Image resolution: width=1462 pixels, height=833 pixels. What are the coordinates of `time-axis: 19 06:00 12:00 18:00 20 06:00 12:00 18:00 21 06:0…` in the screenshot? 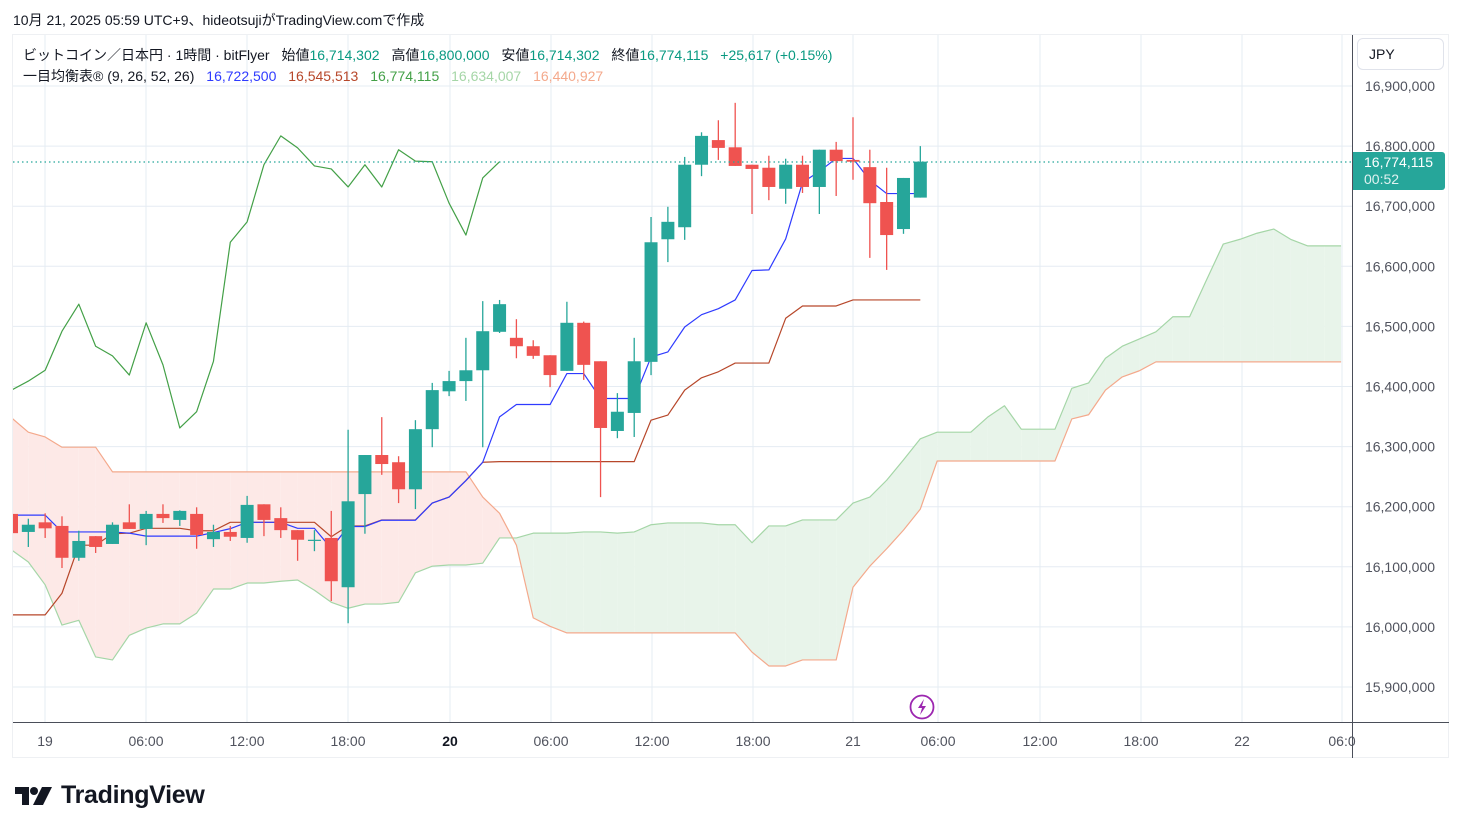 It's located at (696, 741).